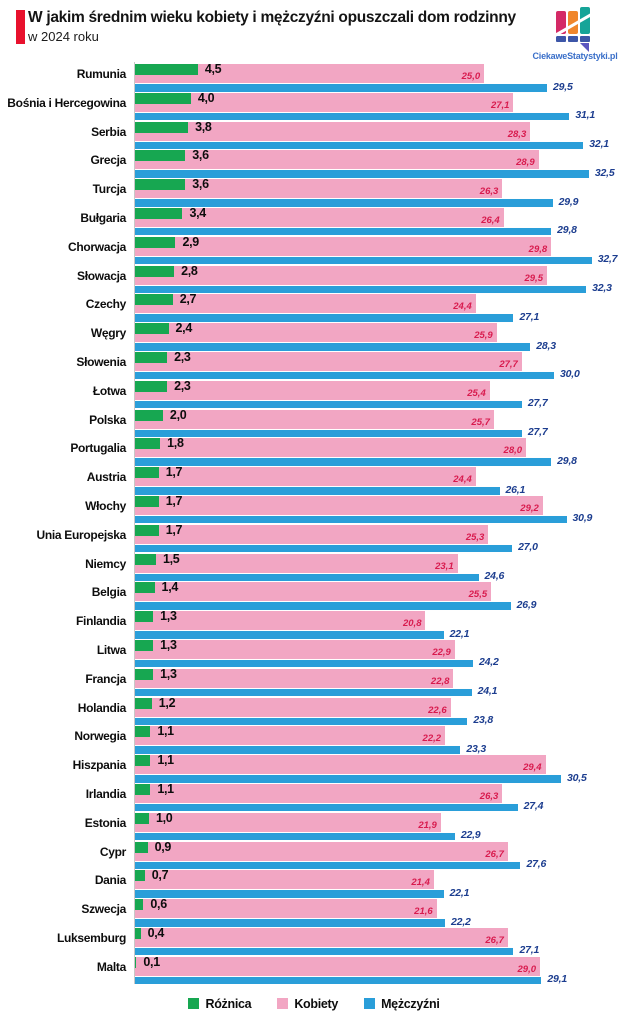 The width and height of the screenshot is (628, 1024). Describe the element at coordinates (459, 633) in the screenshot. I see `men-value-label: 22,1` at that location.